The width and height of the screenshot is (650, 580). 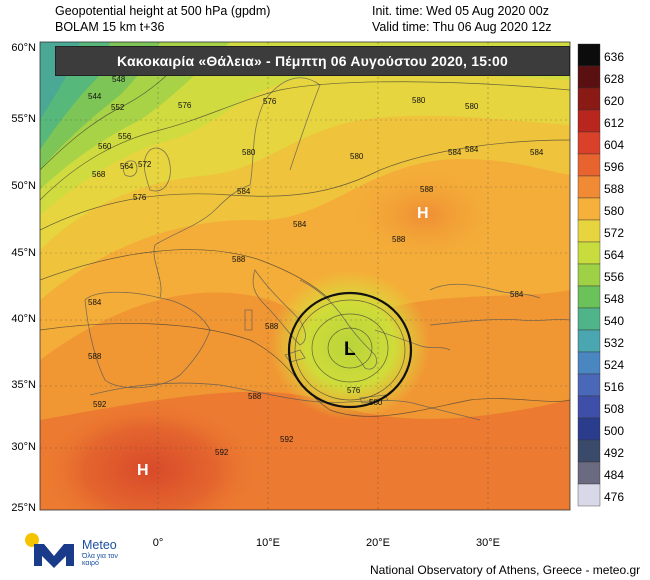 What do you see at coordinates (614, 387) in the screenshot?
I see `colorbar-label: 516` at bounding box center [614, 387].